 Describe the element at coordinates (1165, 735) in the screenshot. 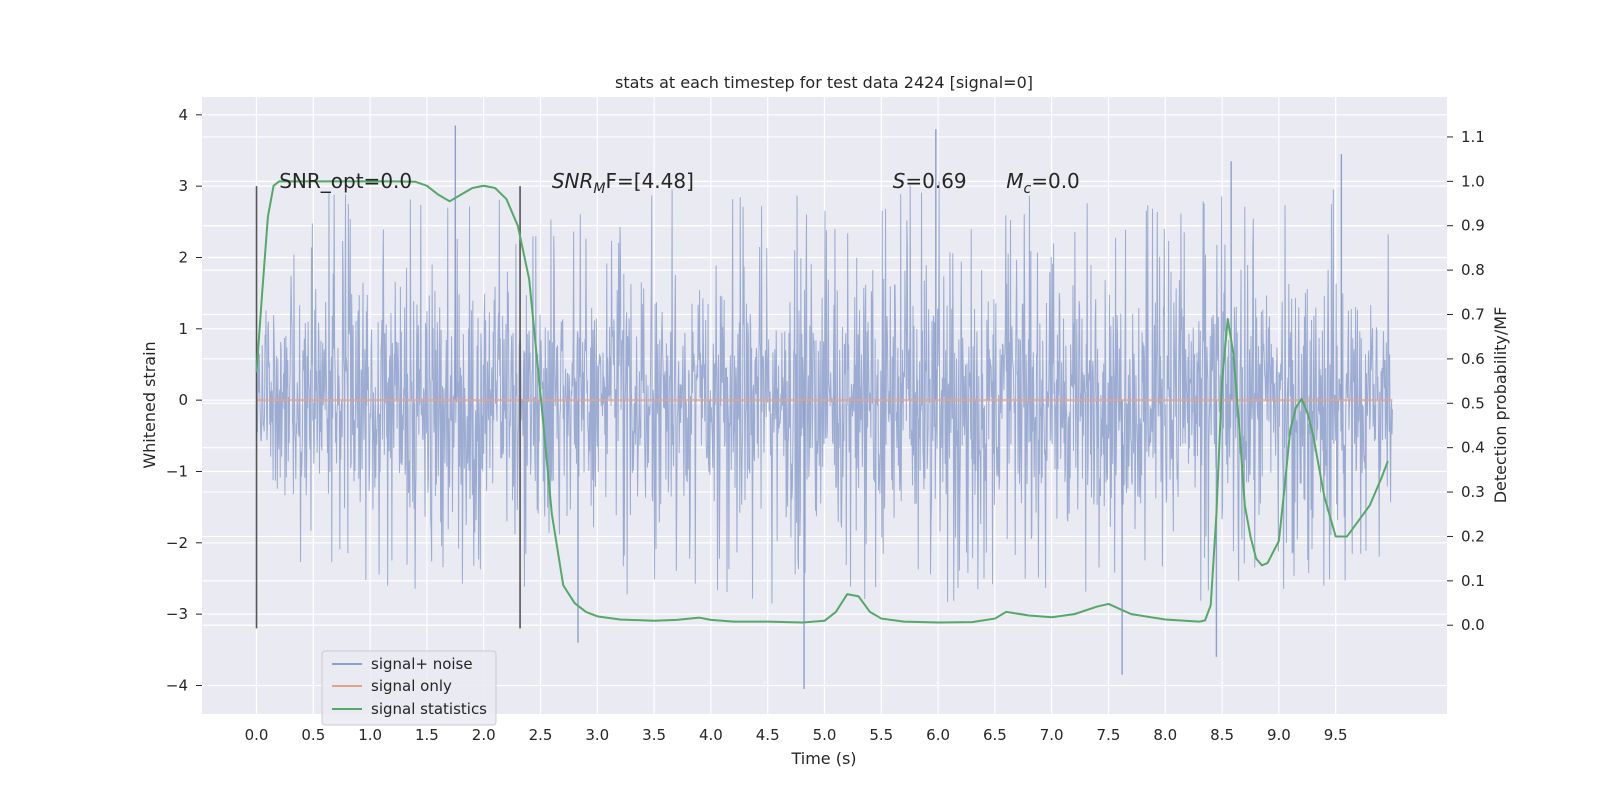

I see `x-tick-label-16: 8.0` at that location.